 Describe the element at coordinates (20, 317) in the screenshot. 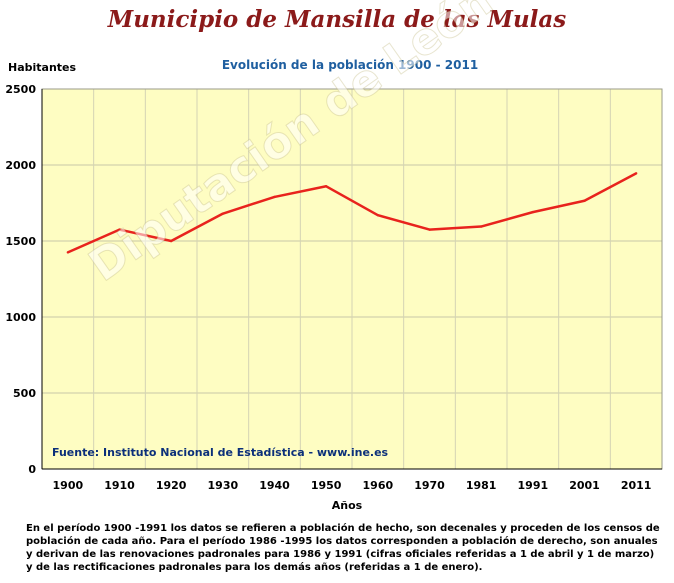

I see `y-tick-label: 1000` at that location.